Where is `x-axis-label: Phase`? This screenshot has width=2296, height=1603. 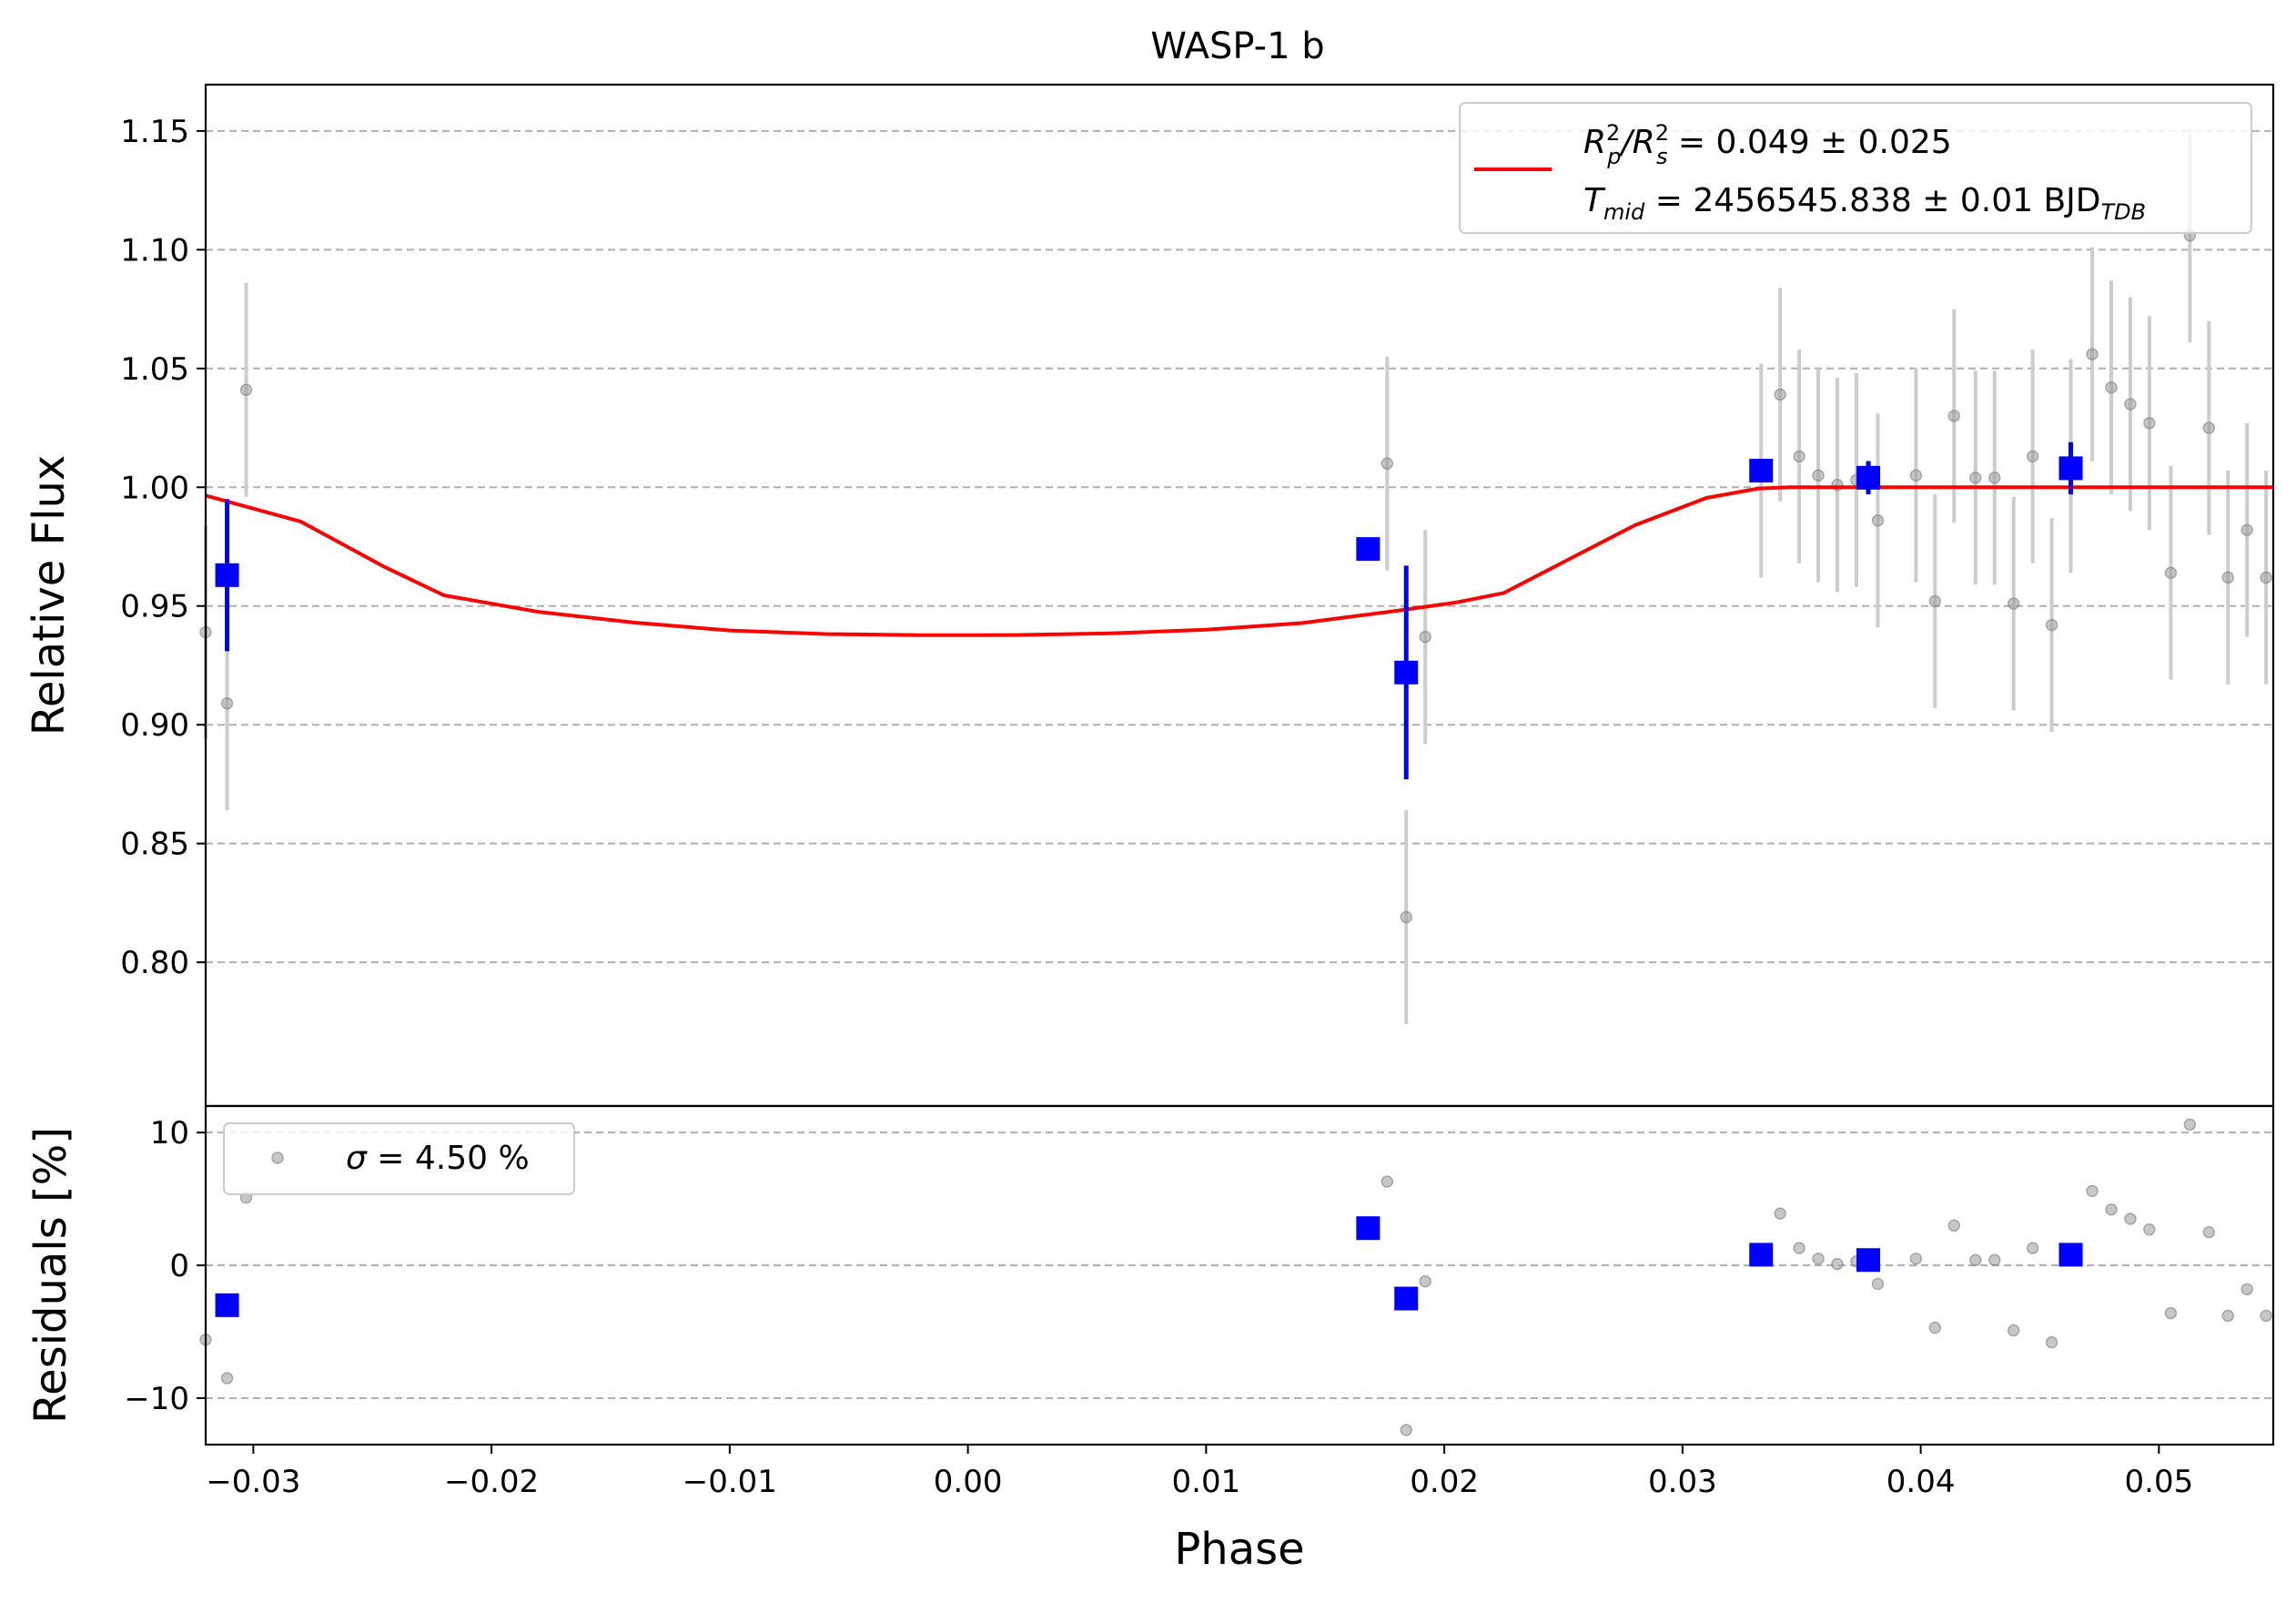 x-axis-label: Phase is located at coordinates (1239, 1549).